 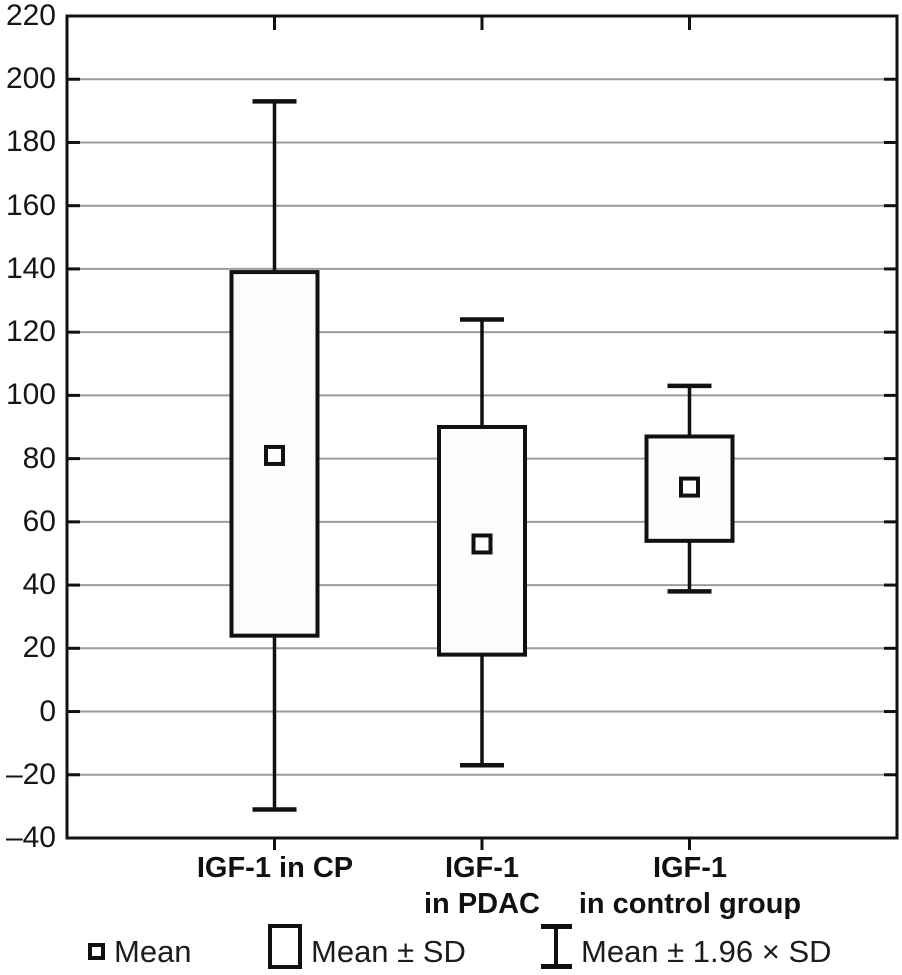 What do you see at coordinates (30, 16) in the screenshot?
I see `y-tick-label: 220` at bounding box center [30, 16].